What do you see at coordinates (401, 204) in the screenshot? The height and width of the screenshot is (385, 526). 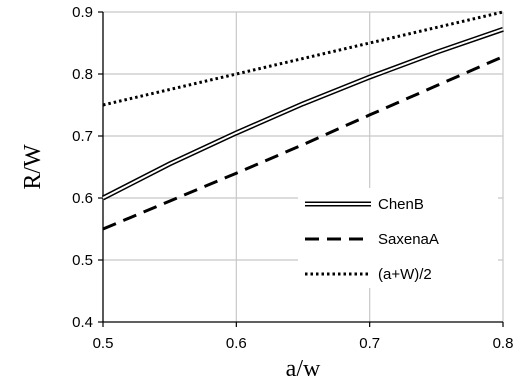 I see `legend-label-0: ChenB` at bounding box center [401, 204].